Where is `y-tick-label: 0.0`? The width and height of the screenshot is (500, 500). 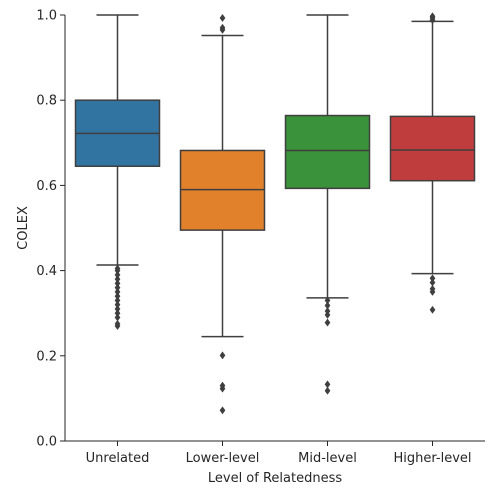 y-tick-label: 0.0 is located at coordinates (46, 442).